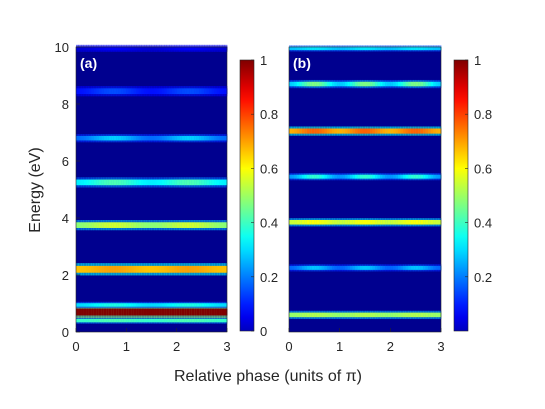 This screenshot has width=545, height=409. I want to click on y-tick-label: 6, so click(65, 161).